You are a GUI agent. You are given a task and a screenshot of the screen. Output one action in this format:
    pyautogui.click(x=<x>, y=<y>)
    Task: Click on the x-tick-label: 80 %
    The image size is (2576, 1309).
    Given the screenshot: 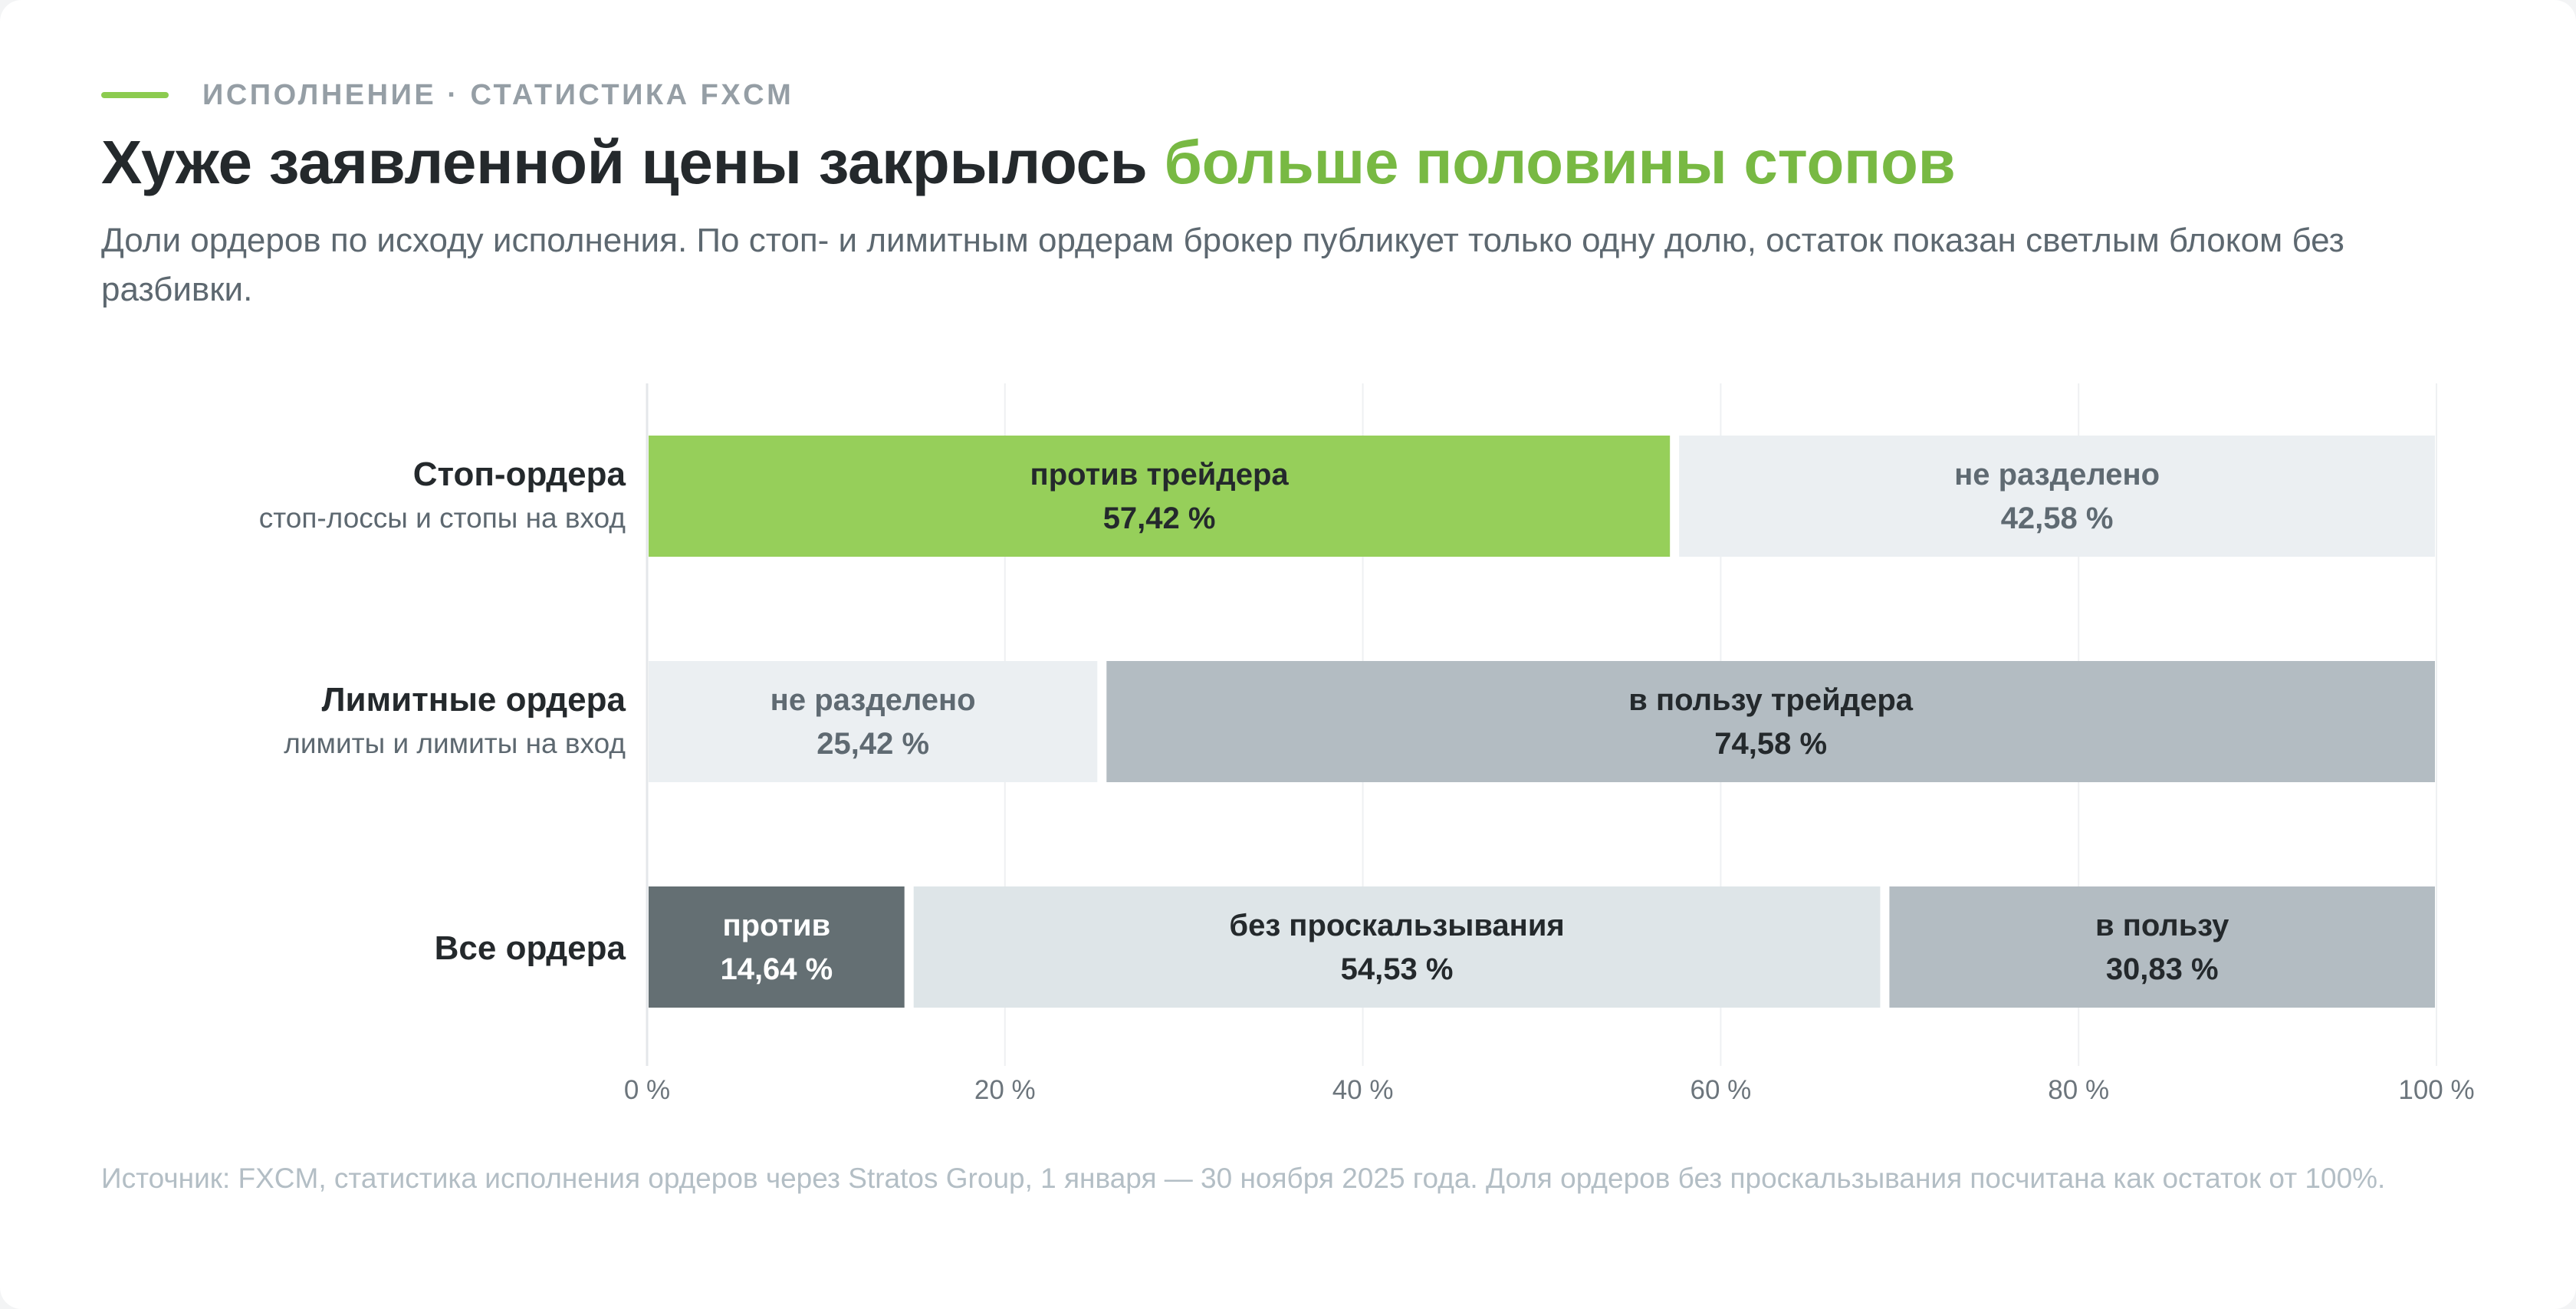 What is the action you would take?
    pyautogui.click(x=2078, y=1090)
    